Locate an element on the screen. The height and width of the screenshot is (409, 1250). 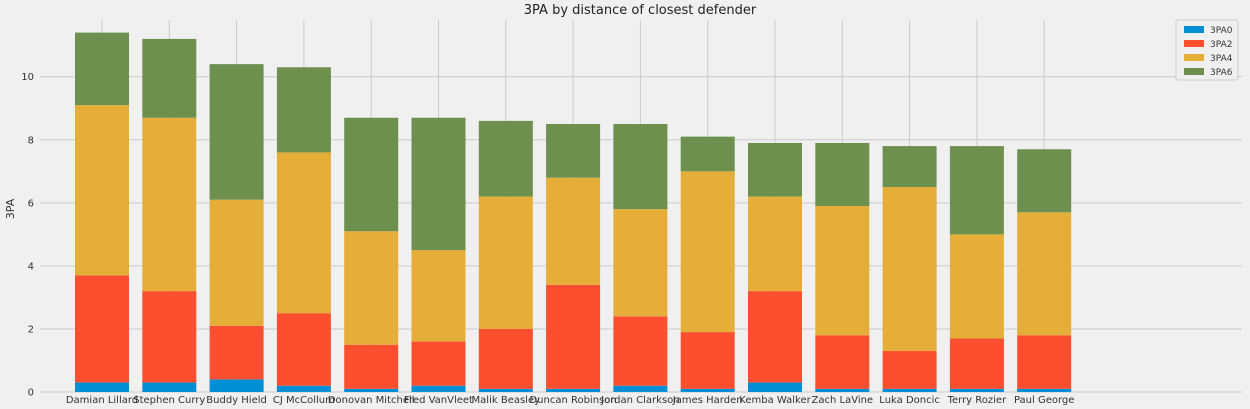
x-tick-label: Buddy Hield is located at coordinates (236, 400).